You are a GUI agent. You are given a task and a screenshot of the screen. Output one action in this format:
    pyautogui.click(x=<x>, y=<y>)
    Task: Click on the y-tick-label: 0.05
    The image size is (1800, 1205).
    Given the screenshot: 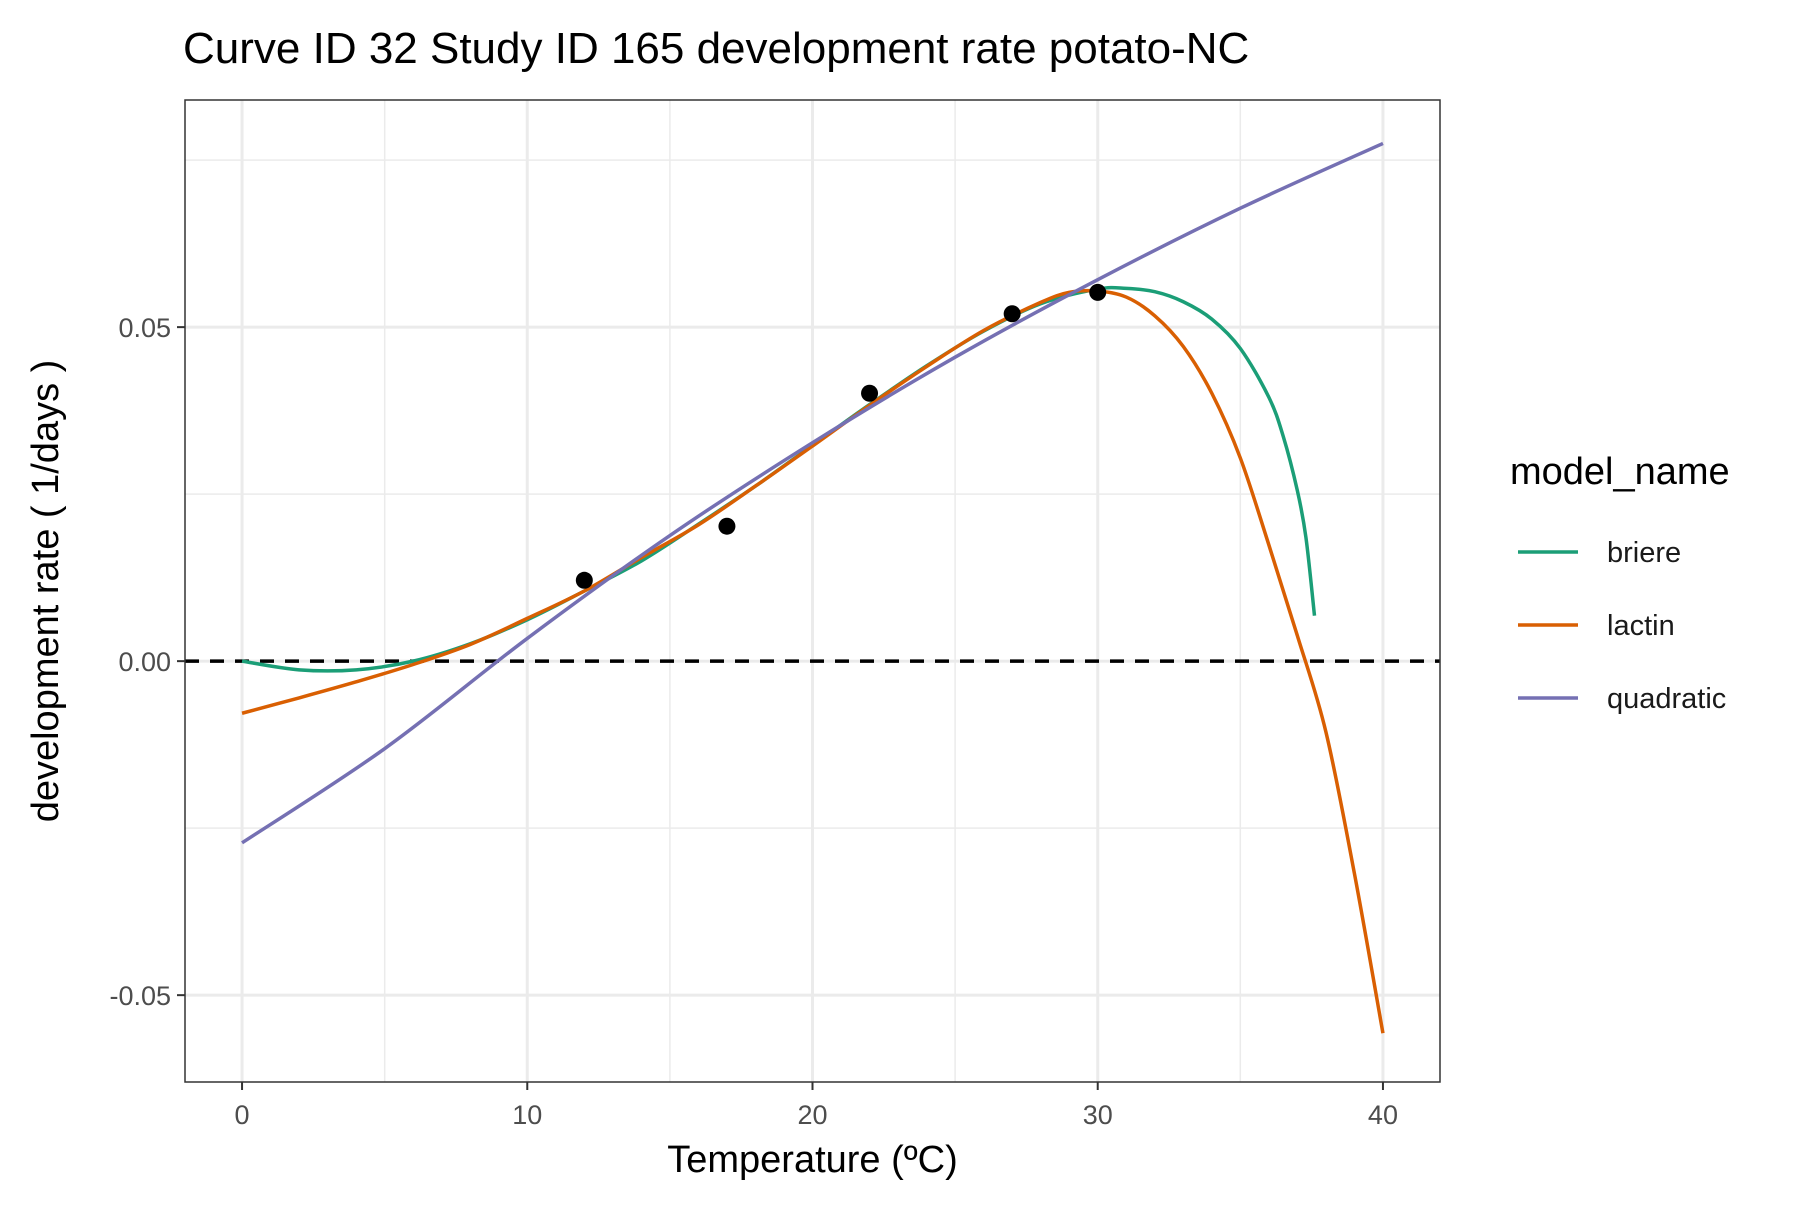 What is the action you would take?
    pyautogui.click(x=144, y=328)
    